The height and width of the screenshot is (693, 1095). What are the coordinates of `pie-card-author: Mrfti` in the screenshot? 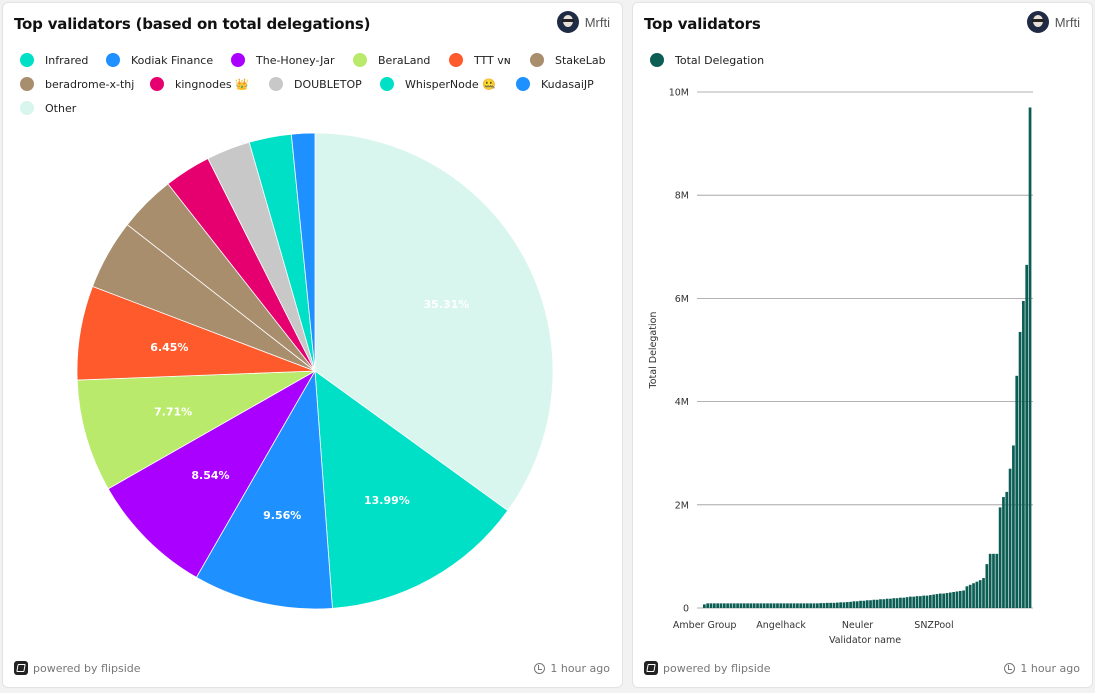 It's located at (583, 22).